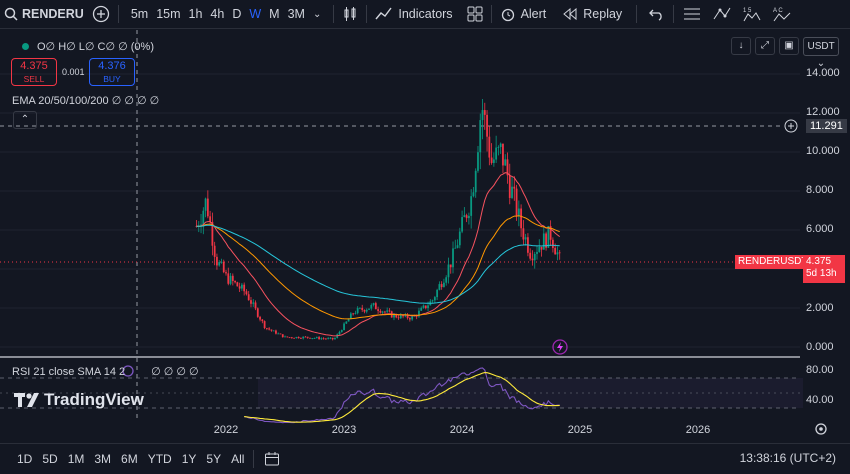 This screenshot has height=474, width=850. I want to click on timeframe-m: M, so click(274, 14).